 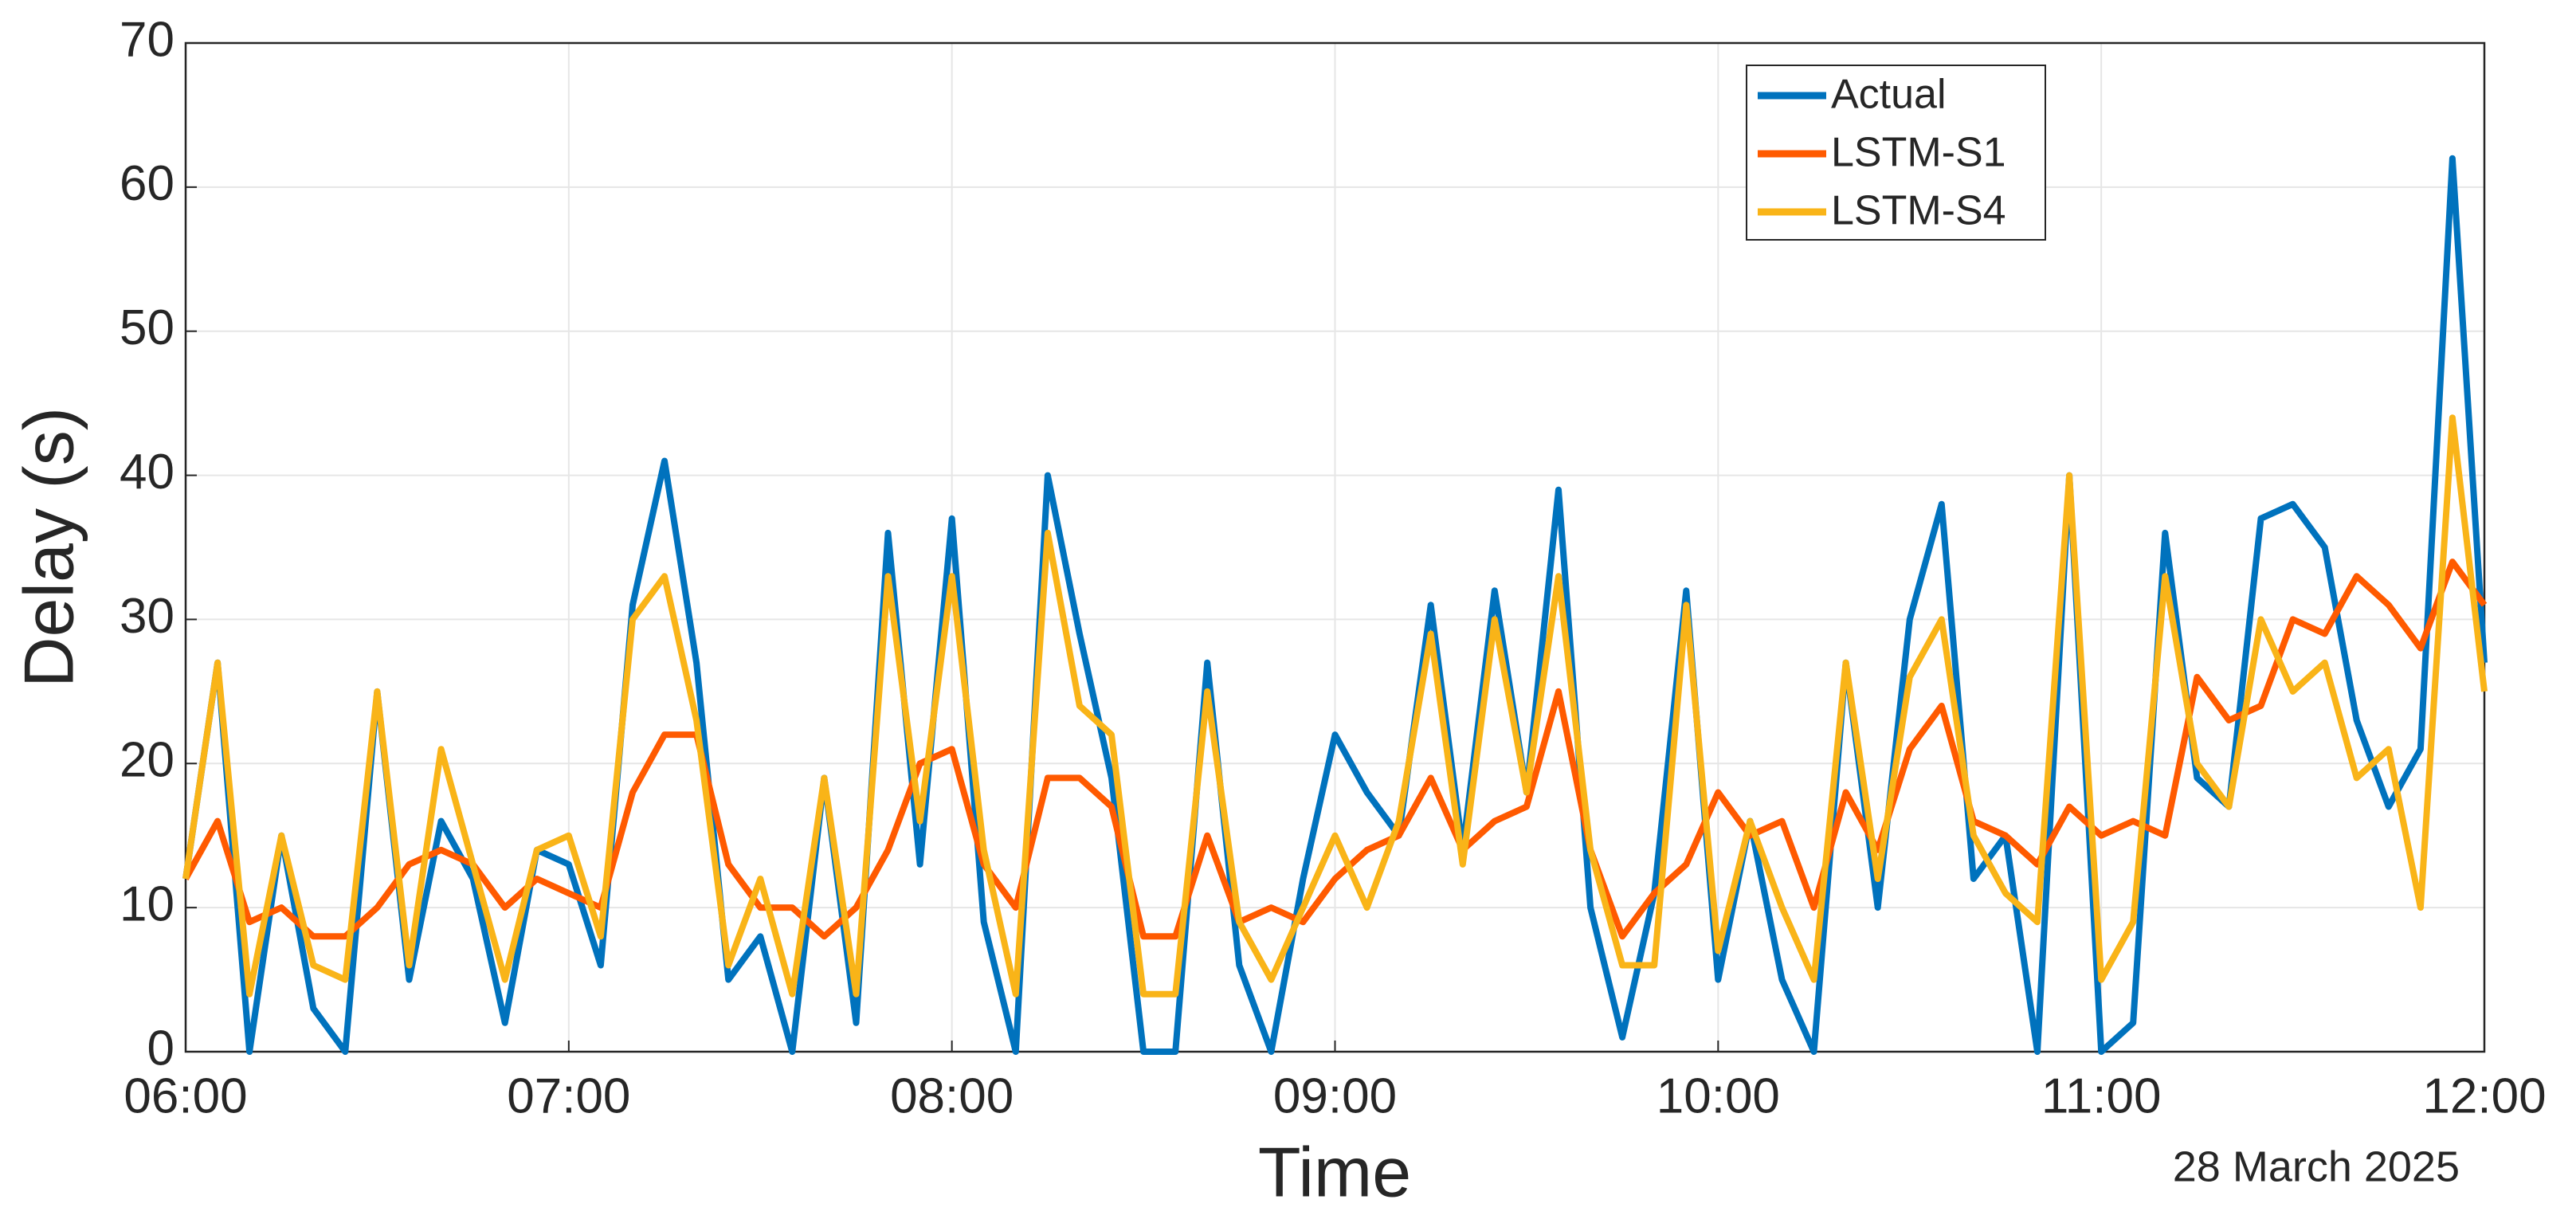 What do you see at coordinates (1334, 1171) in the screenshot?
I see `x-axis-label: Time` at bounding box center [1334, 1171].